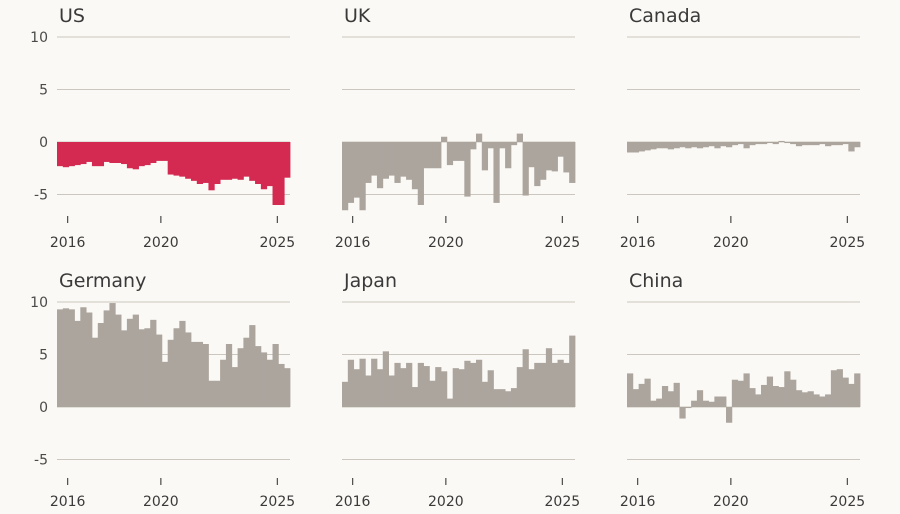 The height and width of the screenshot is (514, 900). What do you see at coordinates (43, 356) in the screenshot?
I see `y-tick-label: 5` at bounding box center [43, 356].